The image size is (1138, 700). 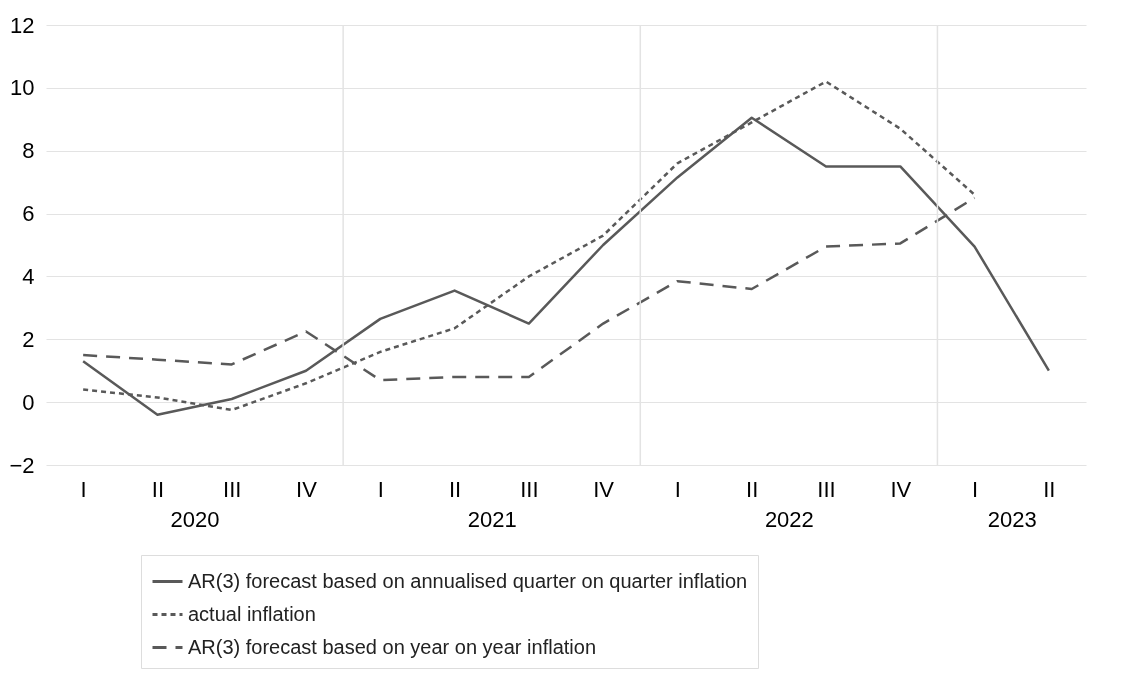 What do you see at coordinates (1012, 519) in the screenshot?
I see `text: 2023` at bounding box center [1012, 519].